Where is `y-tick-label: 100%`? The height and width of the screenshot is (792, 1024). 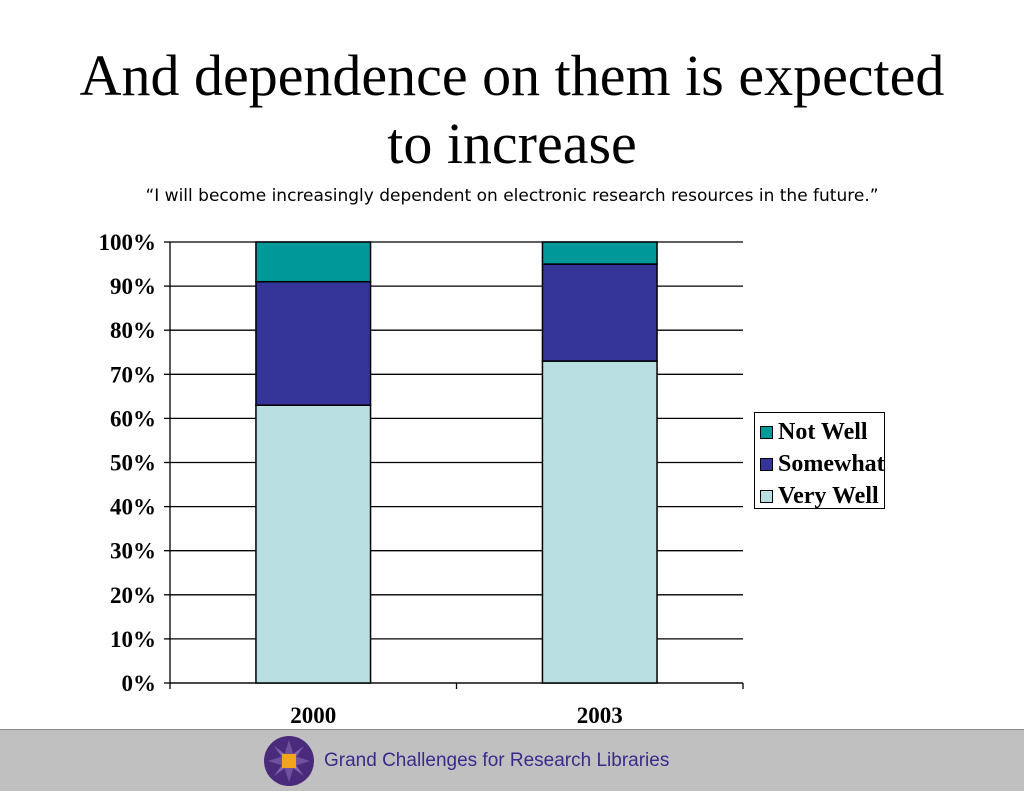 y-tick-label: 100% is located at coordinates (128, 242).